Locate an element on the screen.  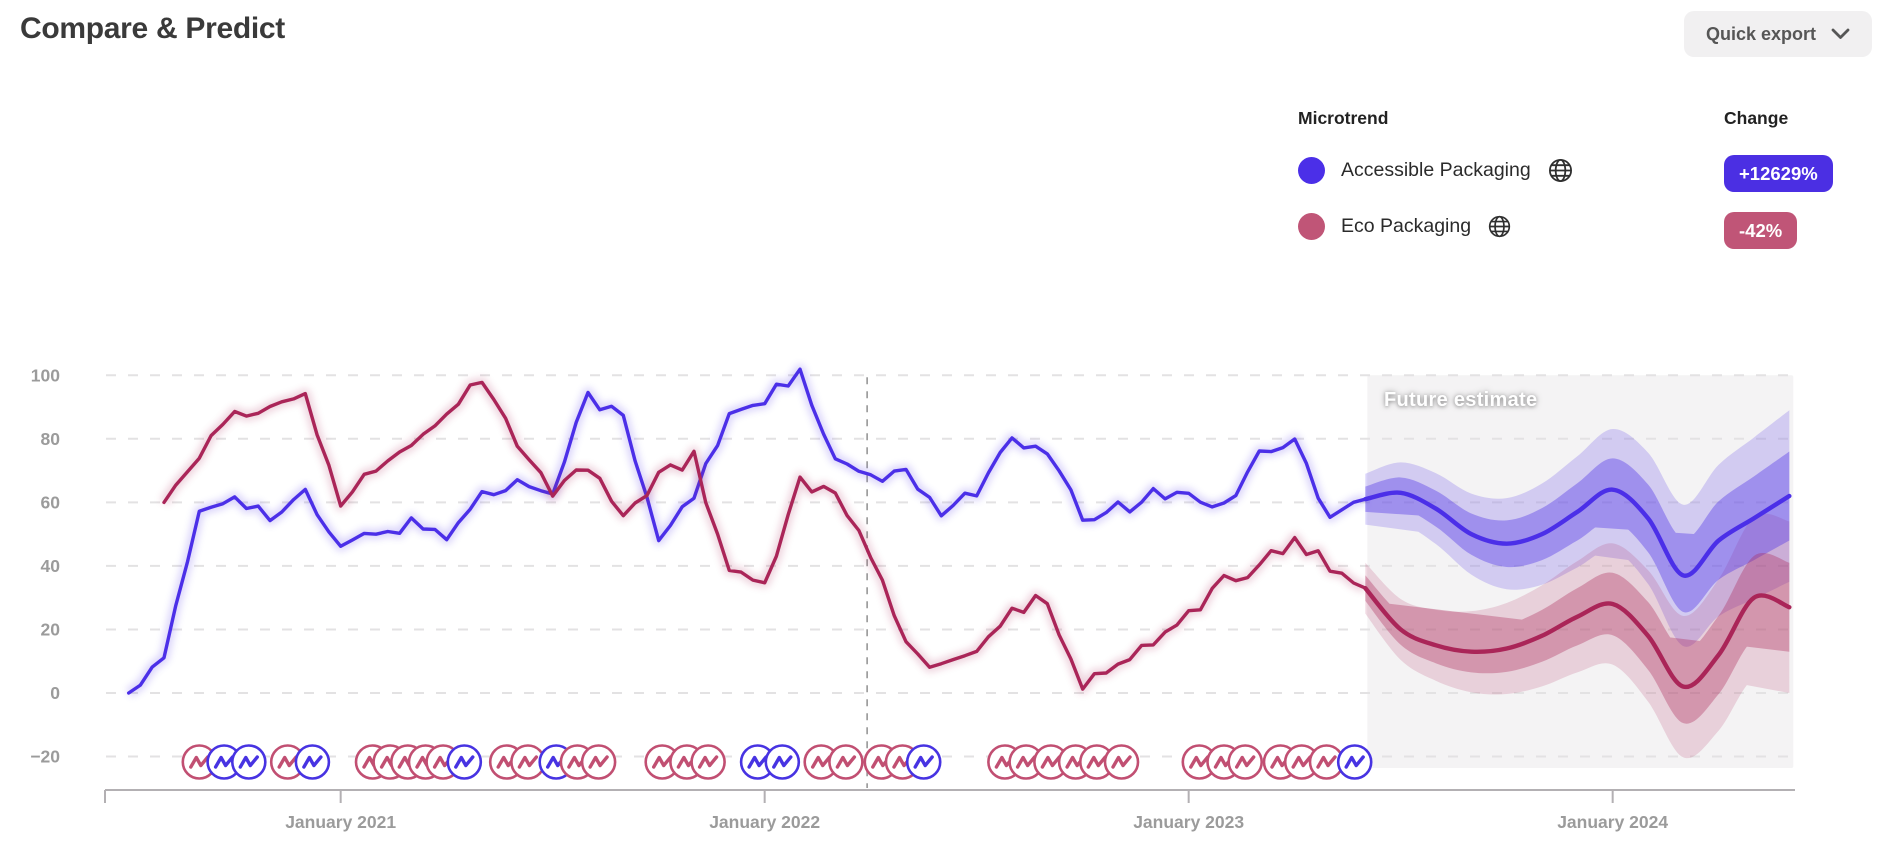
quick-export-button: Quick export is located at coordinates (1777, 34).